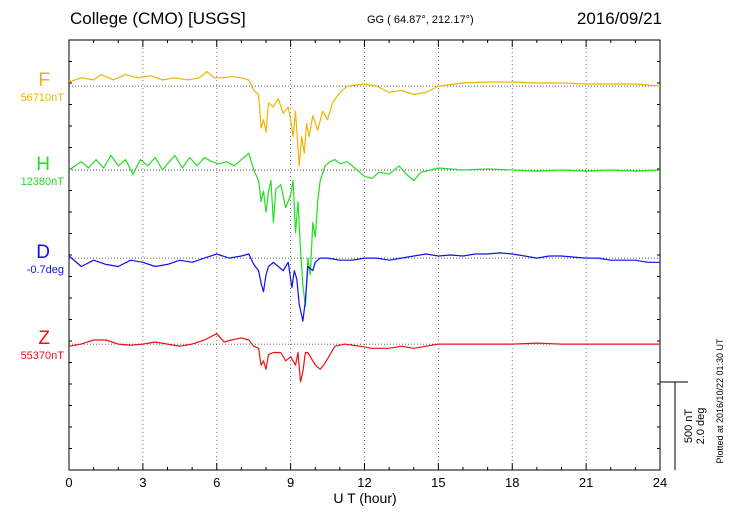 Image resolution: width=730 pixels, height=520 pixels. What do you see at coordinates (45, 270) in the screenshot?
I see `baseline-value: -0.7deg` at bounding box center [45, 270].